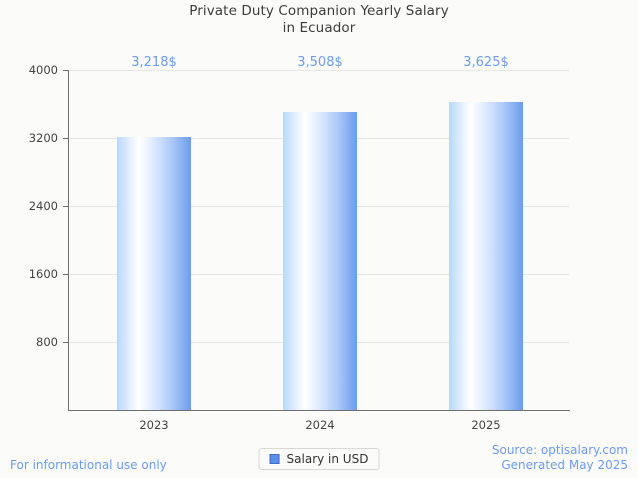  Describe the element at coordinates (486, 255) in the screenshot. I see `bar-2025` at that location.